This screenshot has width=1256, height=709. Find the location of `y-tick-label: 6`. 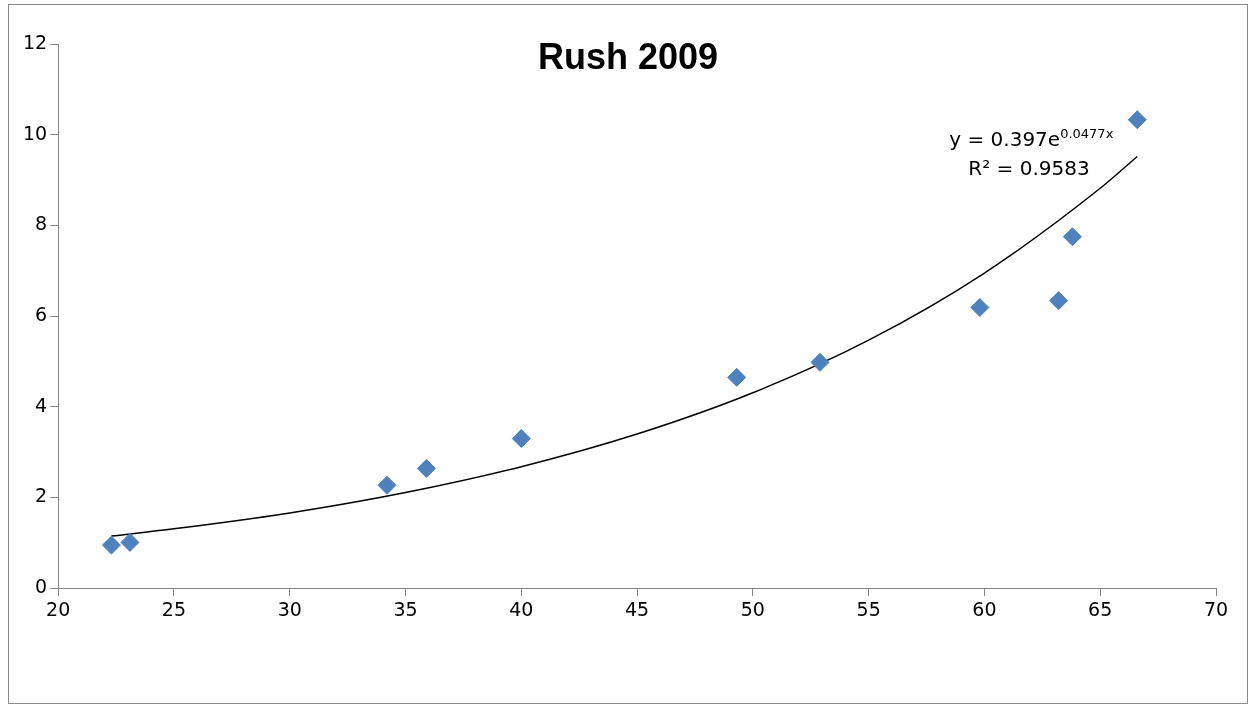

y-tick-label: 6 is located at coordinates (41, 314).